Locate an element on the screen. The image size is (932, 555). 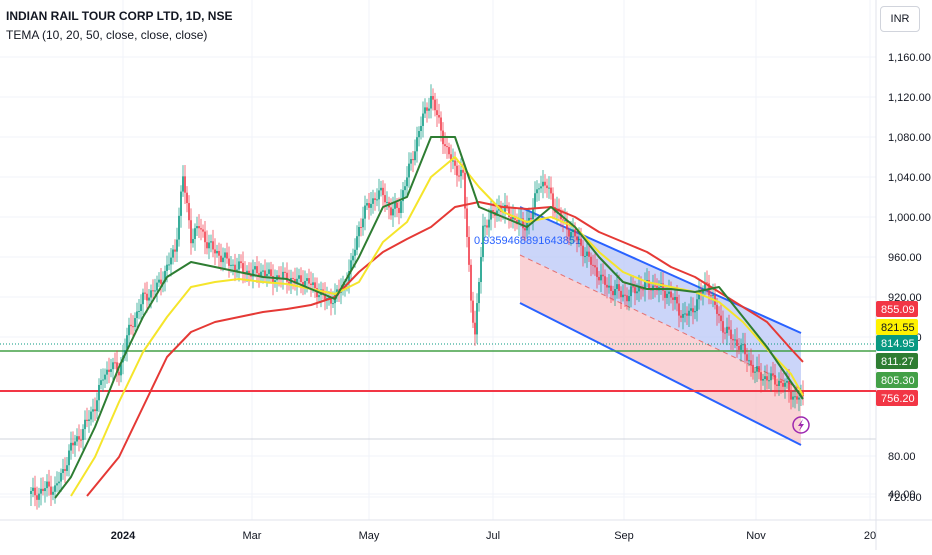
price-tick-label: 80.00 is located at coordinates (902, 457).